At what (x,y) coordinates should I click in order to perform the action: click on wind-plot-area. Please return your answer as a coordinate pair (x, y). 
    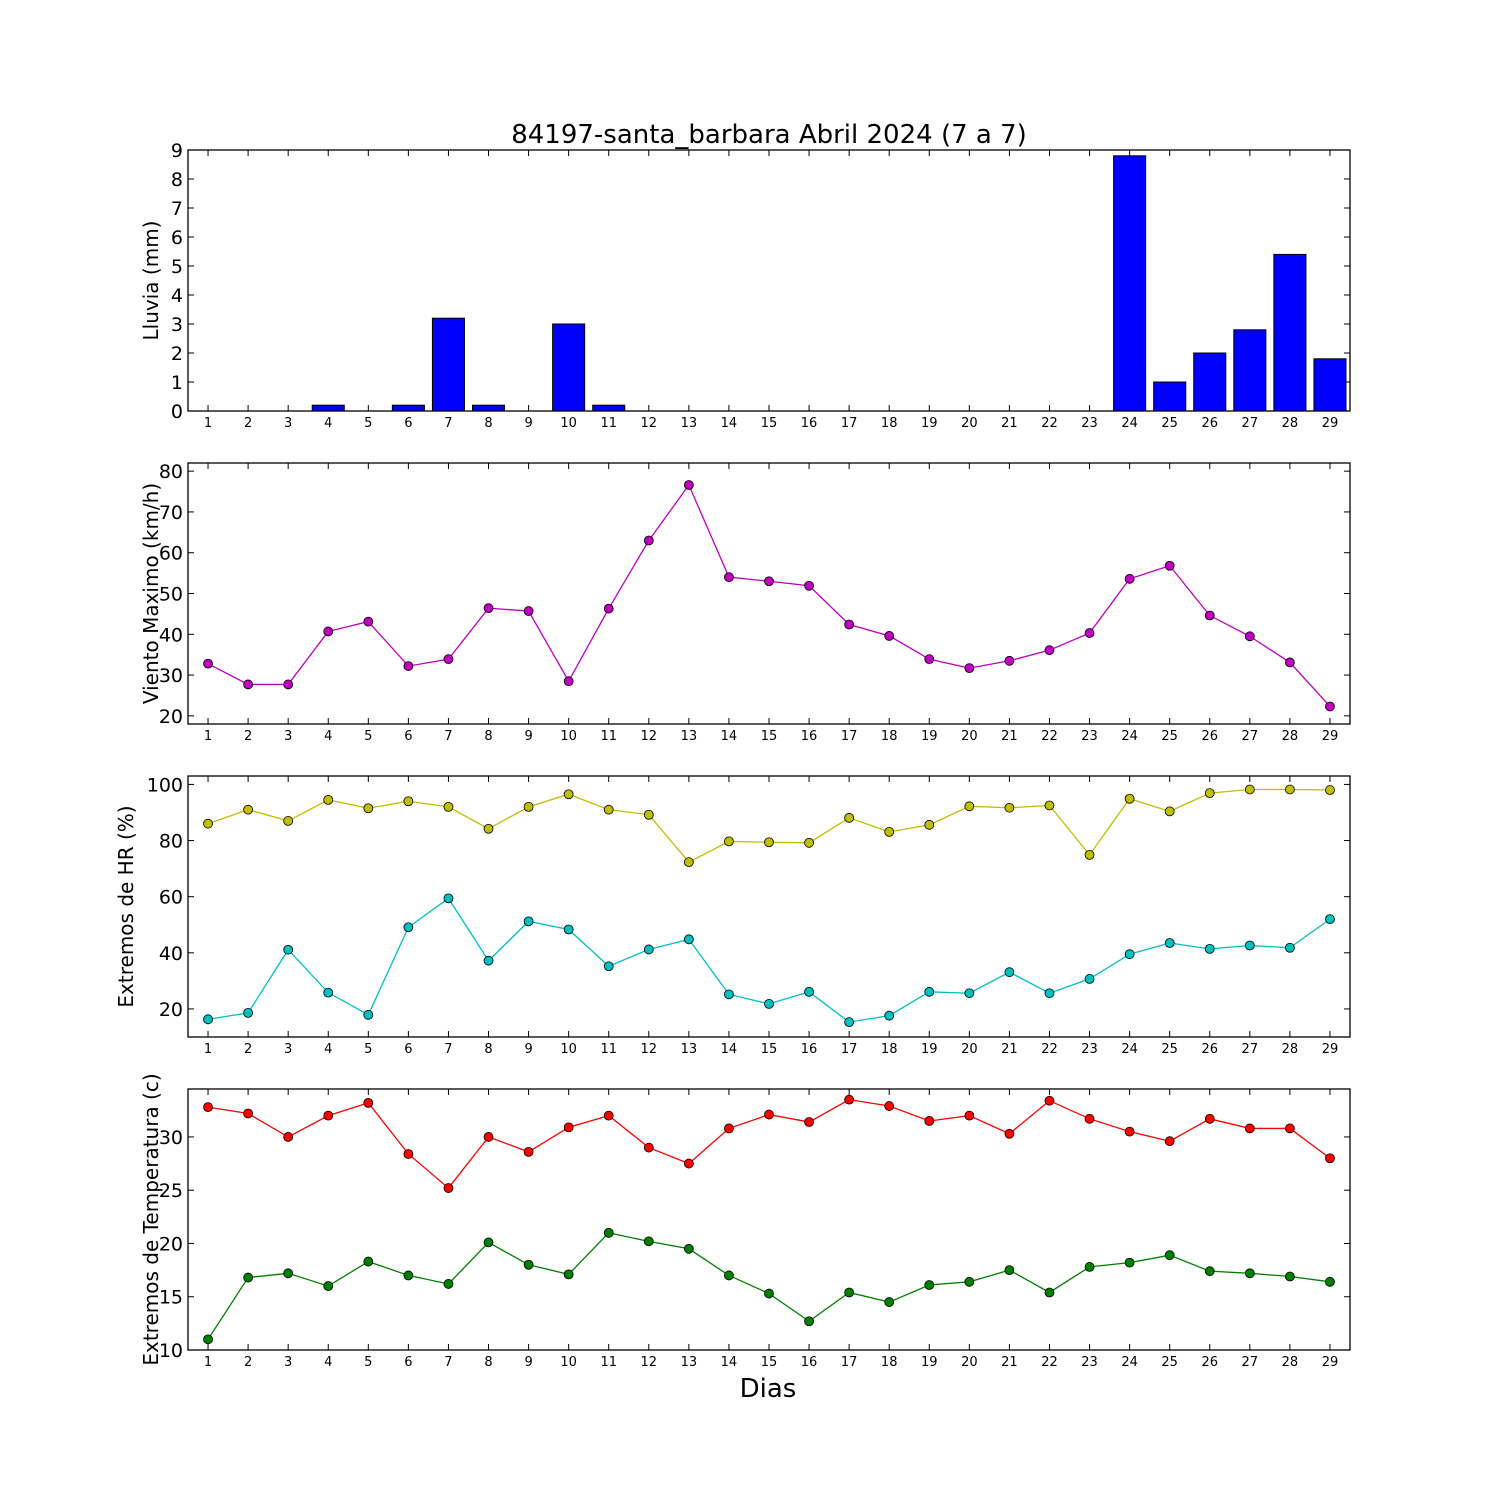
    Looking at the image, I should click on (769, 593).